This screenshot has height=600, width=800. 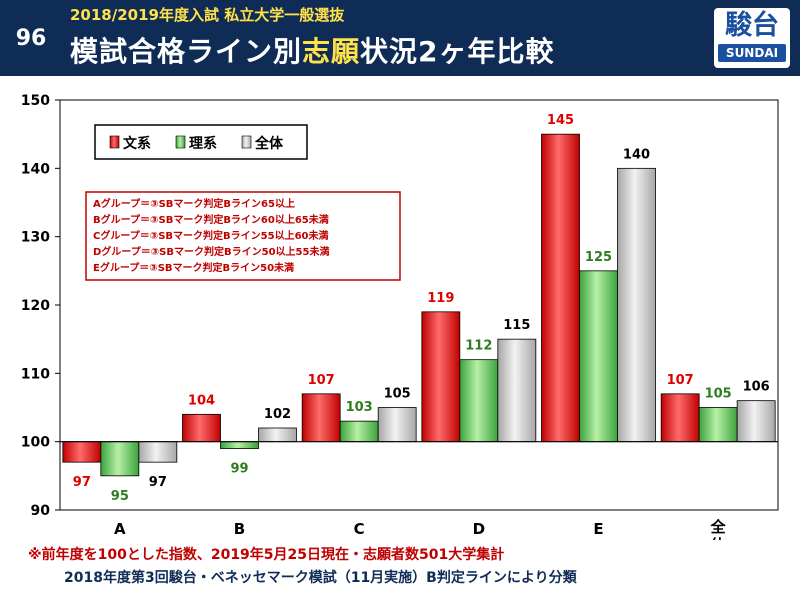 I want to click on x-tick-label: C, so click(x=359, y=529).